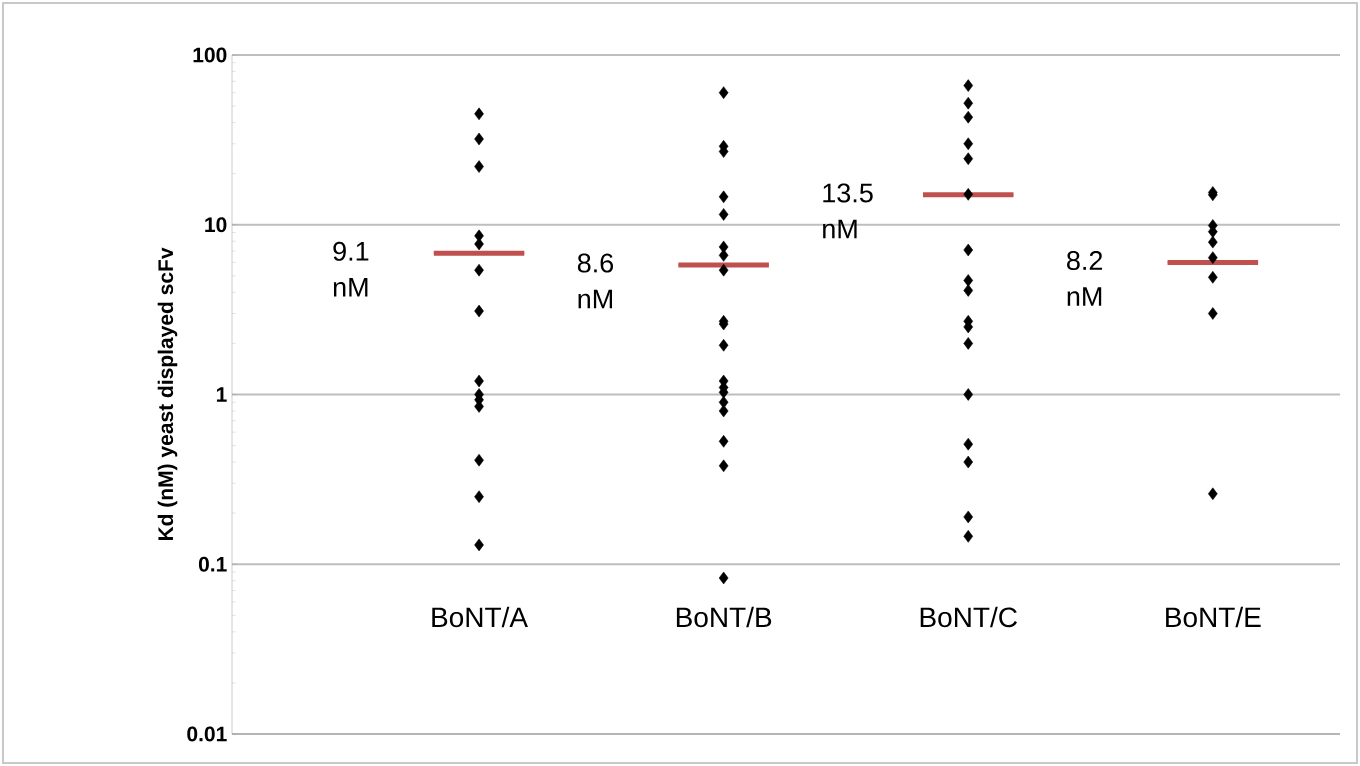  I want to click on y-tick-label: 10, so click(216, 225).